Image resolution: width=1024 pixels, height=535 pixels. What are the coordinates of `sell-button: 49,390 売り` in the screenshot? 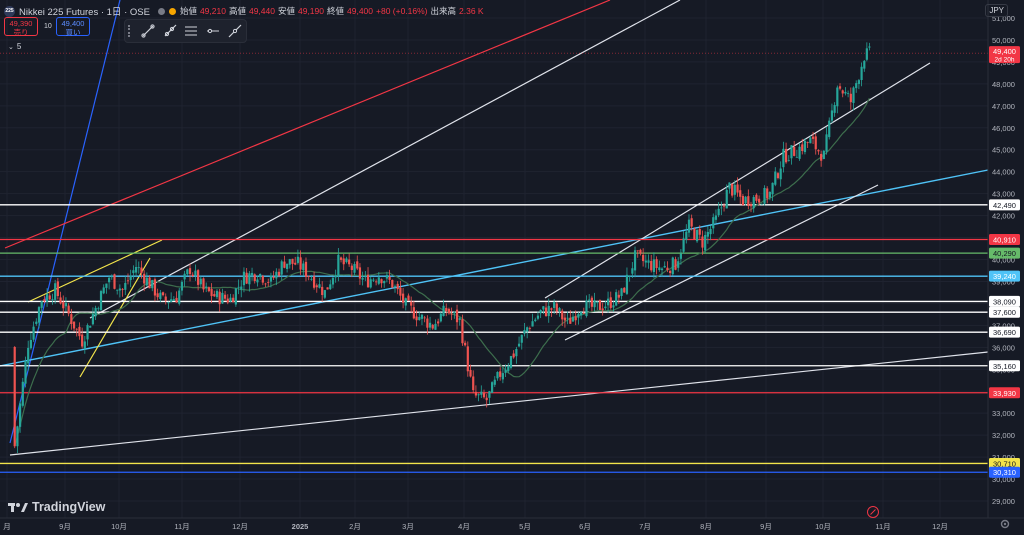 It's located at (21, 27).